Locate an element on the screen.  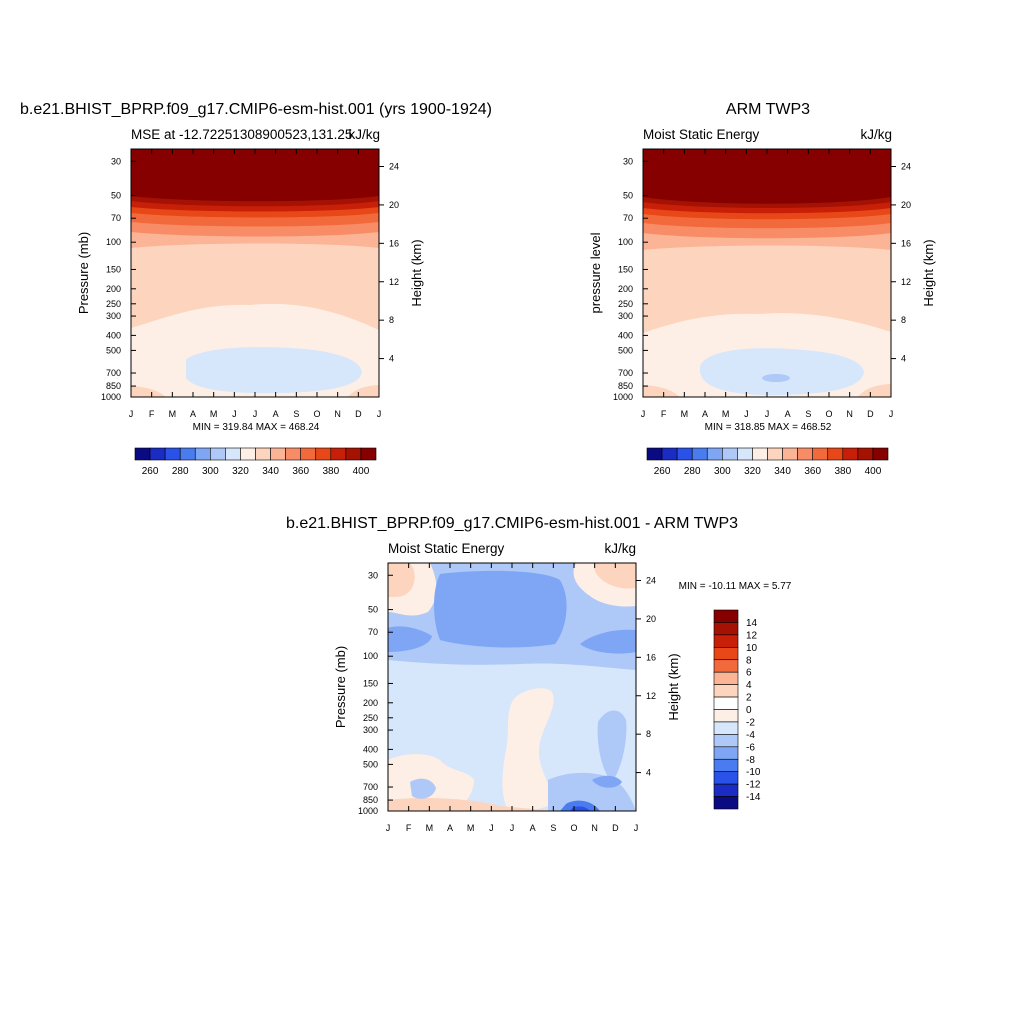
y-tick-label: 400 is located at coordinates (625, 335).